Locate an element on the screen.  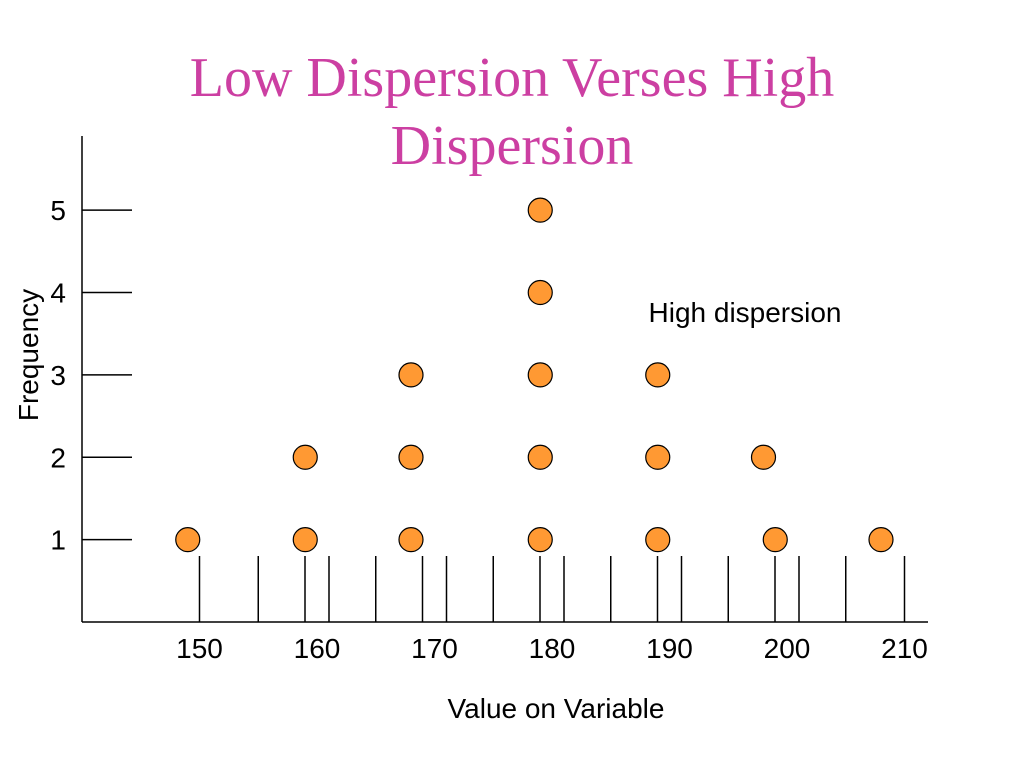
y-tick-label-1: 1 is located at coordinates (58, 540).